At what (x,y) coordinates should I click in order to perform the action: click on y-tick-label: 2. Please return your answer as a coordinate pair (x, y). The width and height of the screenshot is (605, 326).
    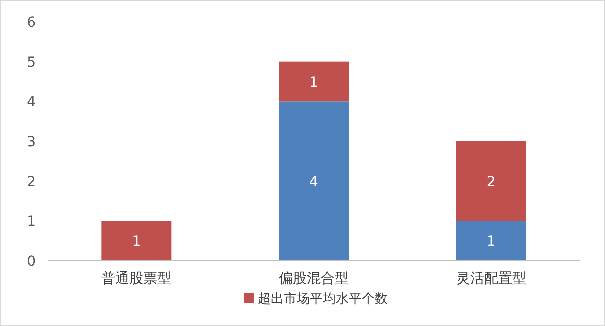
    Looking at the image, I should click on (31, 182).